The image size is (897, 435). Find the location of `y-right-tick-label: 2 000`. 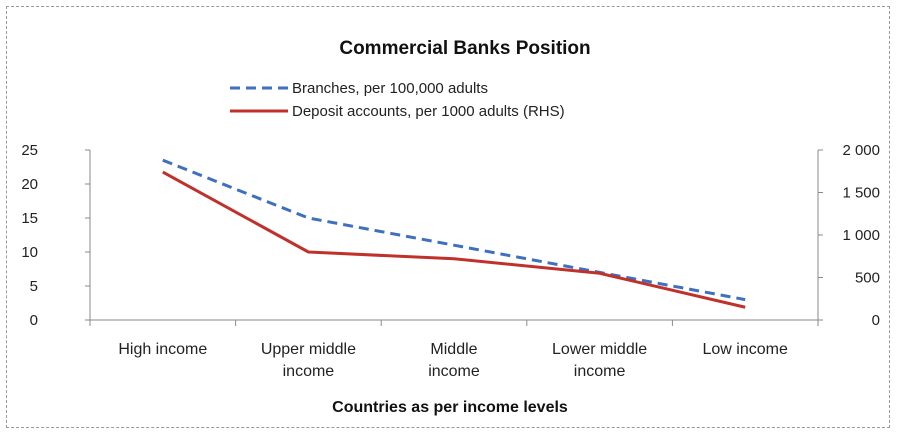

y-right-tick-label: 2 000 is located at coordinates (861, 150).